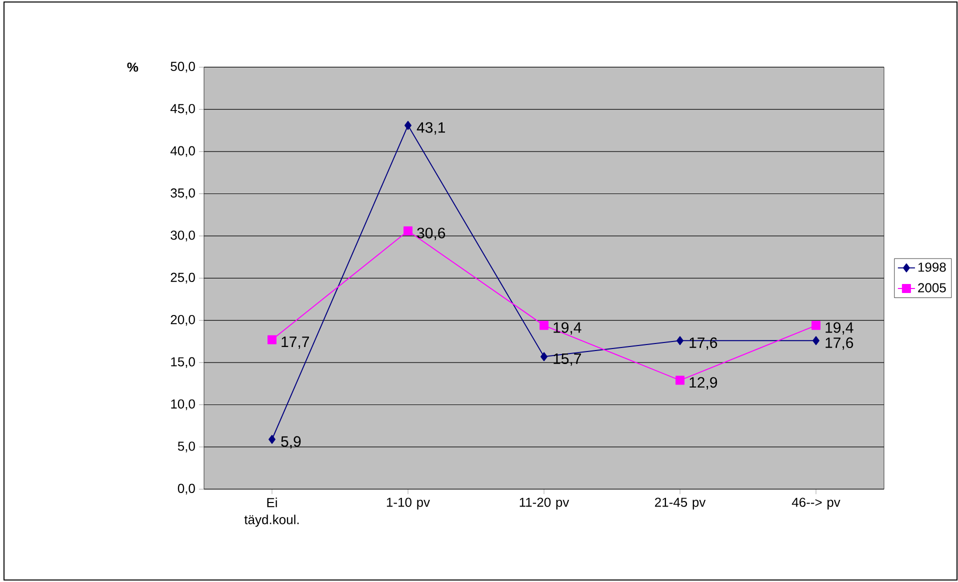 The height and width of the screenshot is (582, 958). What do you see at coordinates (182, 67) in the screenshot?
I see `y-tick-label: 50,0` at bounding box center [182, 67].